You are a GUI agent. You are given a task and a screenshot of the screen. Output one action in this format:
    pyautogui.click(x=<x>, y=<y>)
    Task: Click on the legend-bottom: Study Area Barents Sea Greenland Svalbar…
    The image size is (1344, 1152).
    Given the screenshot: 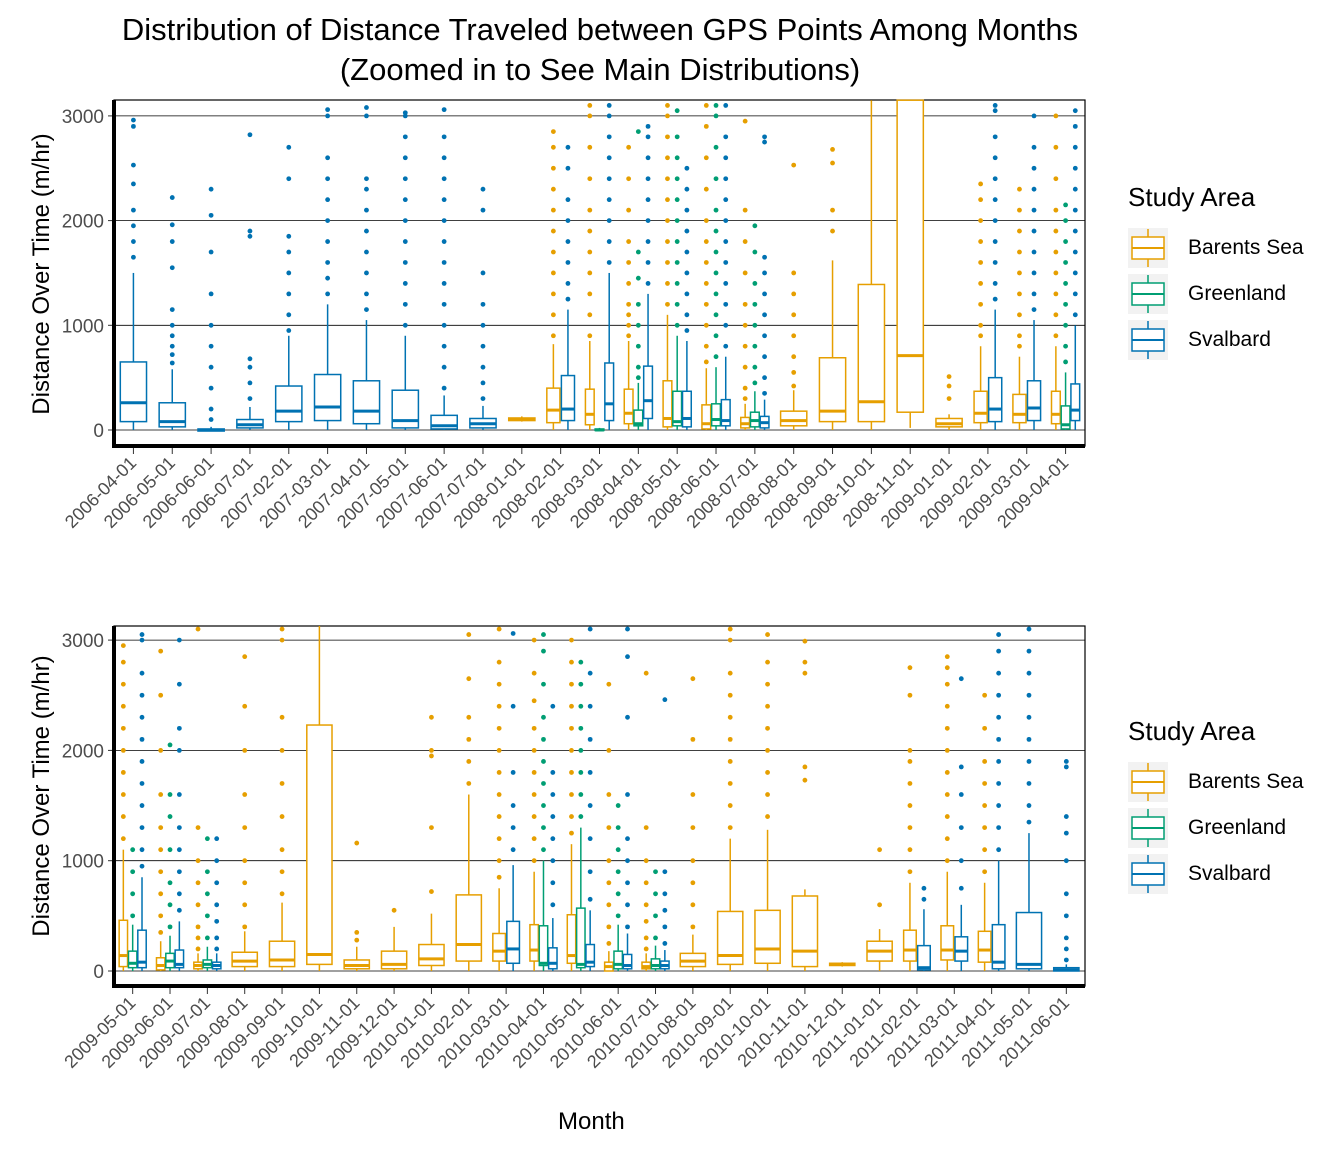 What is the action you would take?
    pyautogui.click(x=1233, y=806)
    